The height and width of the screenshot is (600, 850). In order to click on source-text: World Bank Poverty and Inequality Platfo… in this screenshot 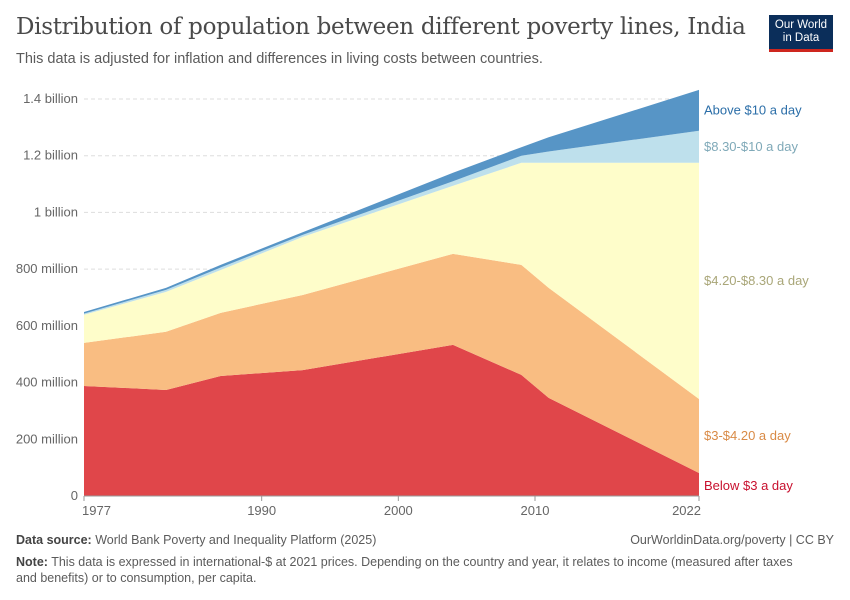, I will do `click(236, 540)`.